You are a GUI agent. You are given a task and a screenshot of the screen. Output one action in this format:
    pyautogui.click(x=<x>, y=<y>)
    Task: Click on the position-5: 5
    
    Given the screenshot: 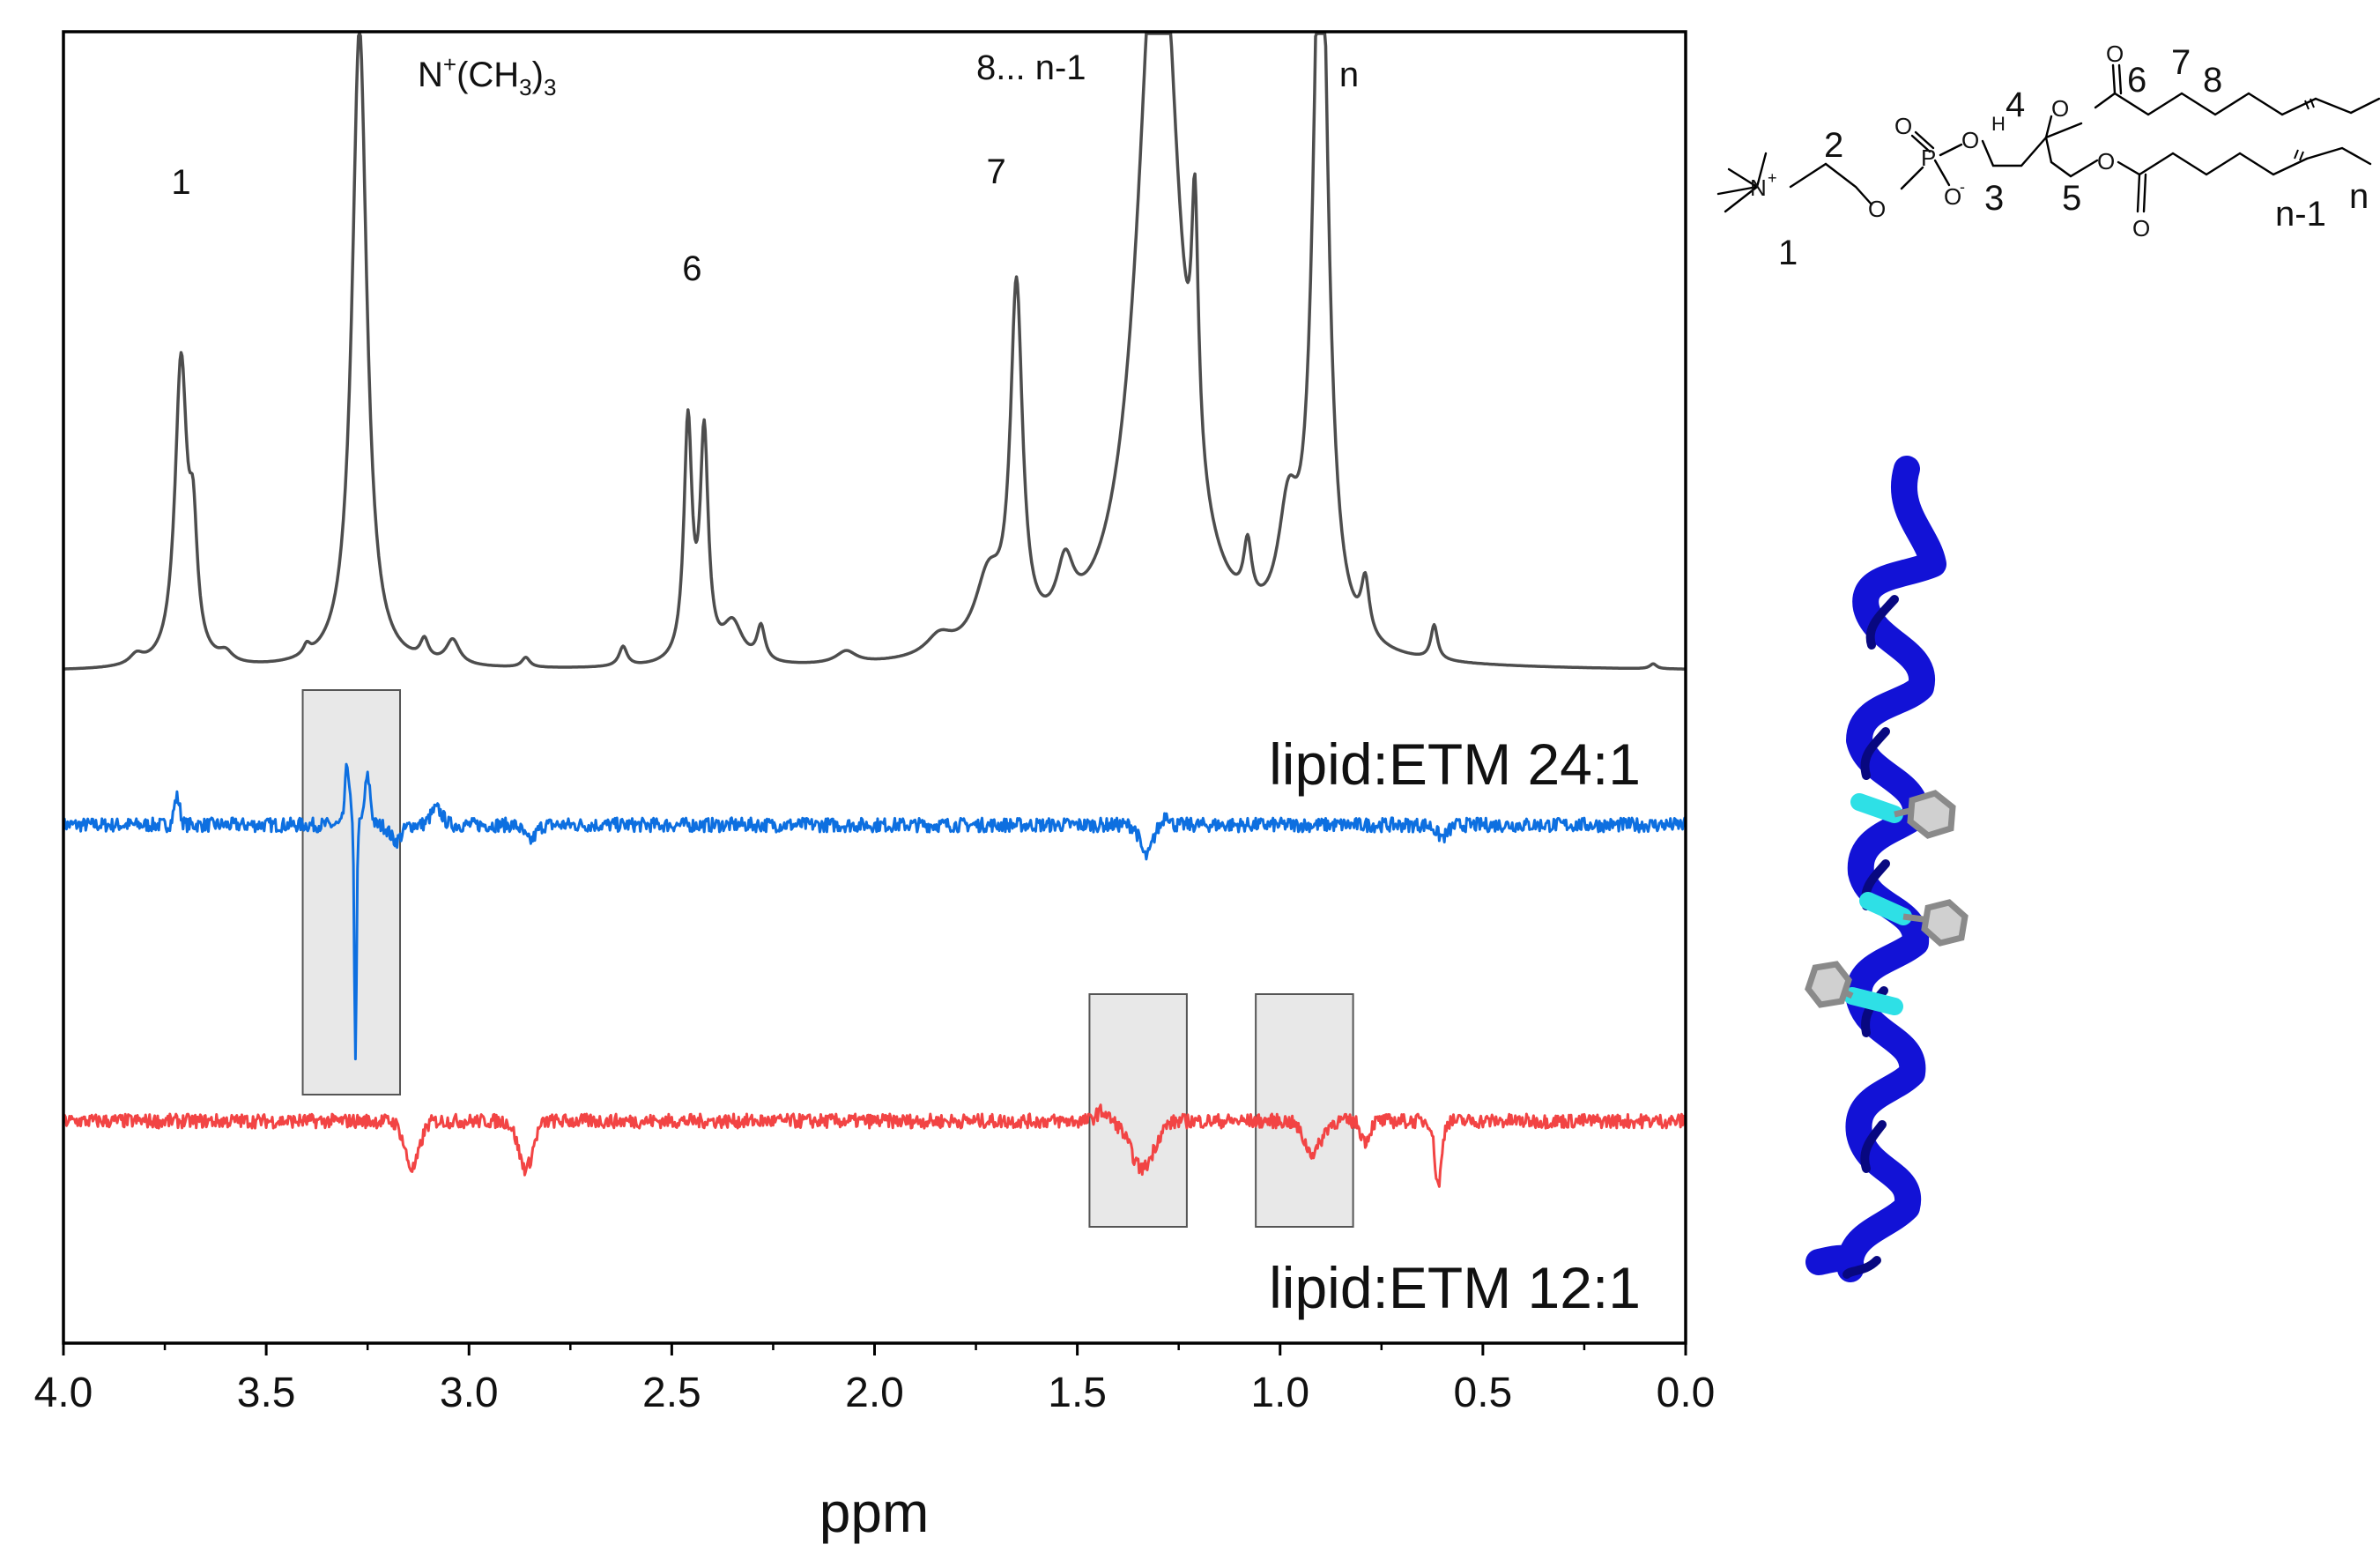 What is the action you would take?
    pyautogui.click(x=2071, y=199)
    